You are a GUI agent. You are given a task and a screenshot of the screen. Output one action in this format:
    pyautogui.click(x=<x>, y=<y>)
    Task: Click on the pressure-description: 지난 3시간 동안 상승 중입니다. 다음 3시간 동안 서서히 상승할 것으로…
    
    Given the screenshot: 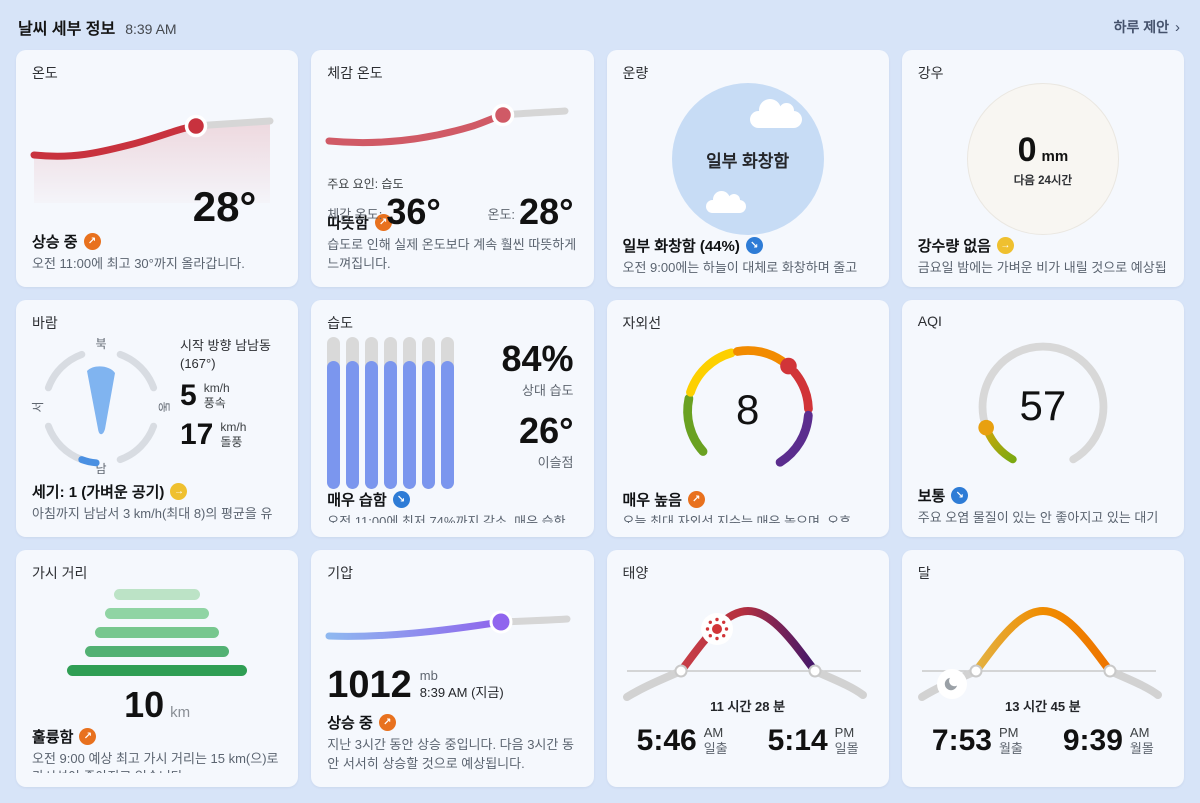 What is the action you would take?
    pyautogui.click(x=450, y=754)
    